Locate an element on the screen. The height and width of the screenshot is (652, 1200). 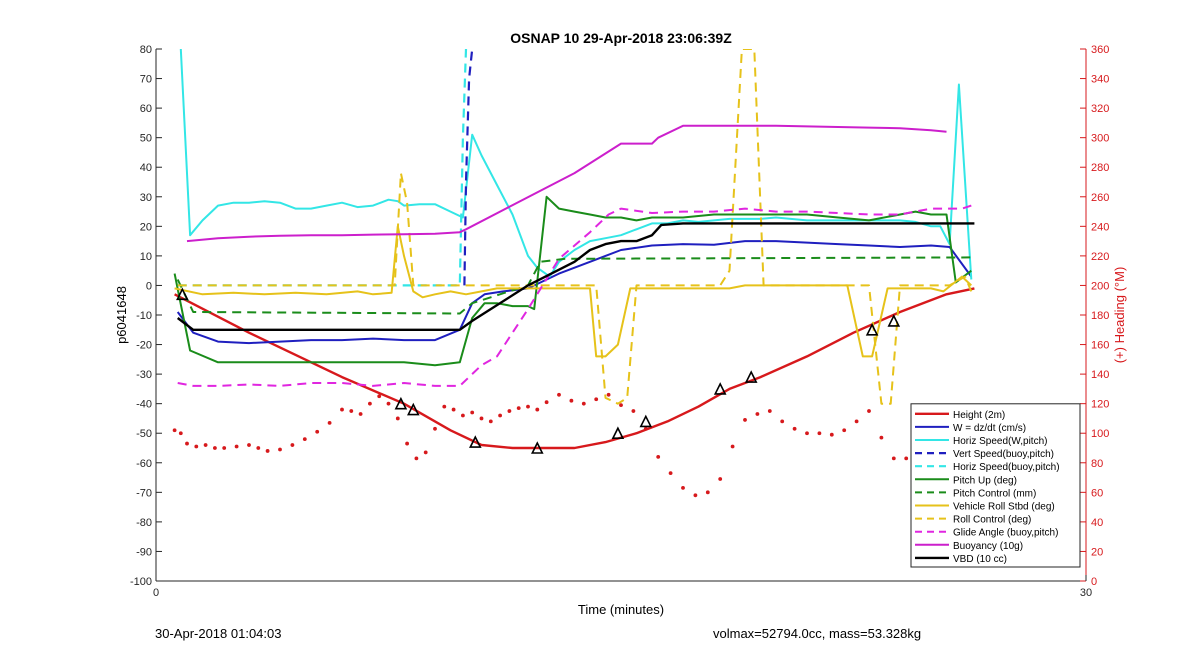
y-axis-label-right: (+) Heading (°M) is located at coordinates (1119, 315).